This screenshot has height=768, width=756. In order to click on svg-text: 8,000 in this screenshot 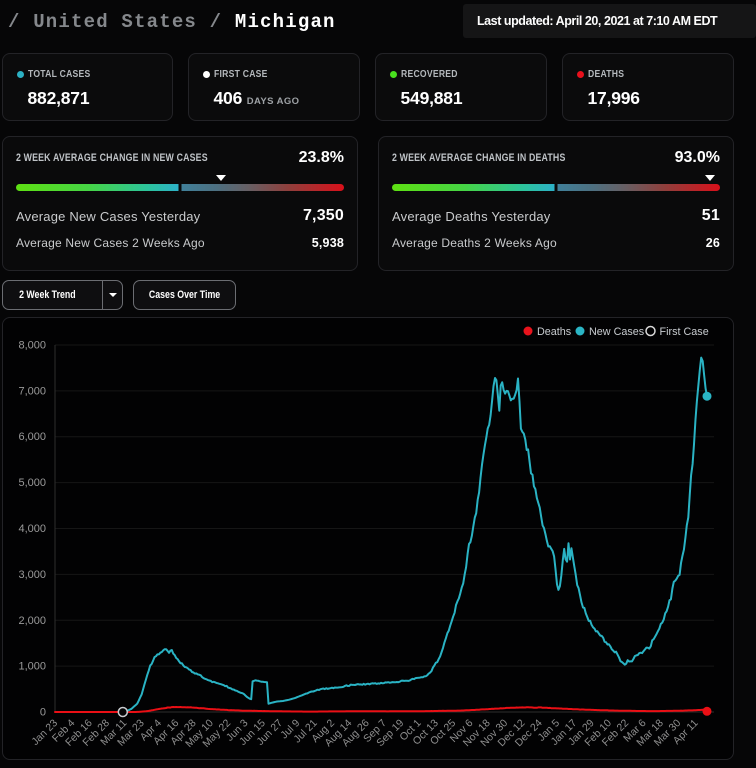, I will do `click(32, 346)`.